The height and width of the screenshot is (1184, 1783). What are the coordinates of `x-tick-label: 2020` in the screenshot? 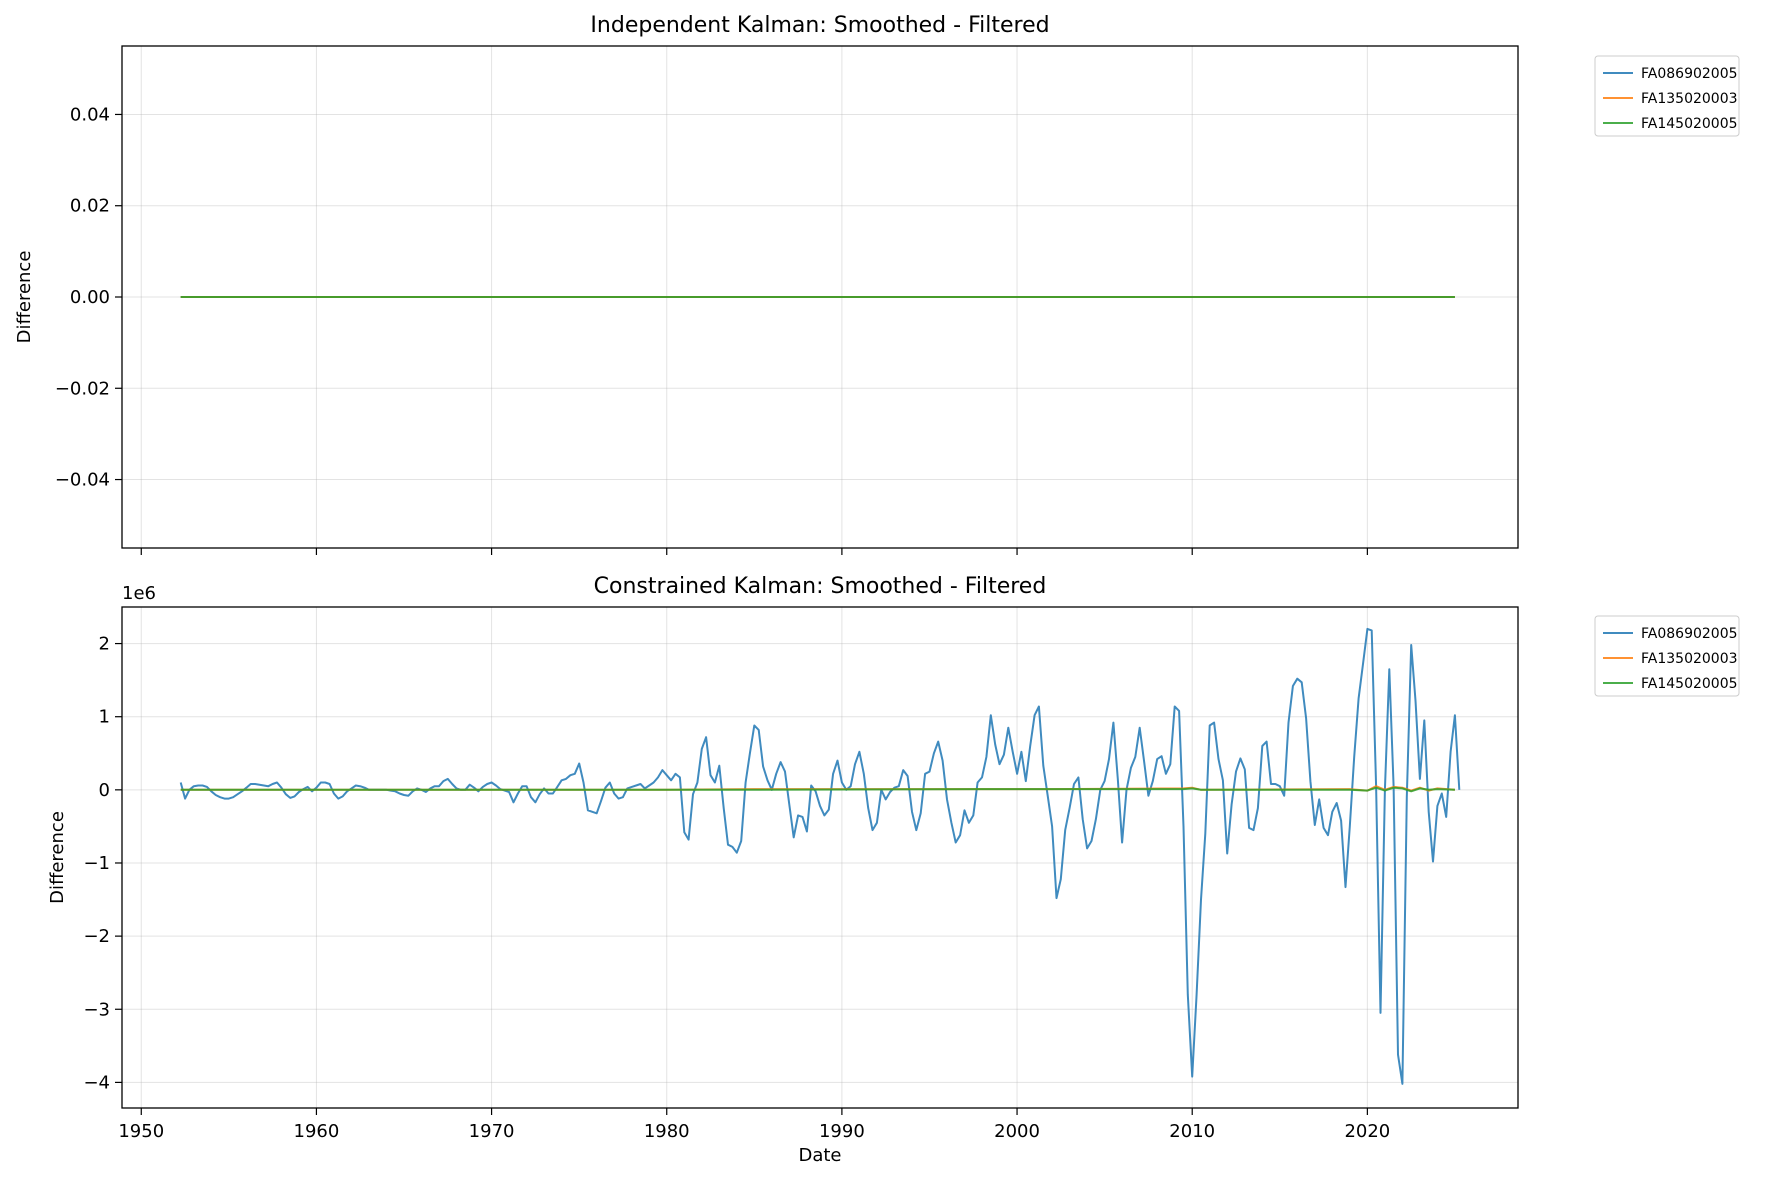 It's located at (1367, 1131).